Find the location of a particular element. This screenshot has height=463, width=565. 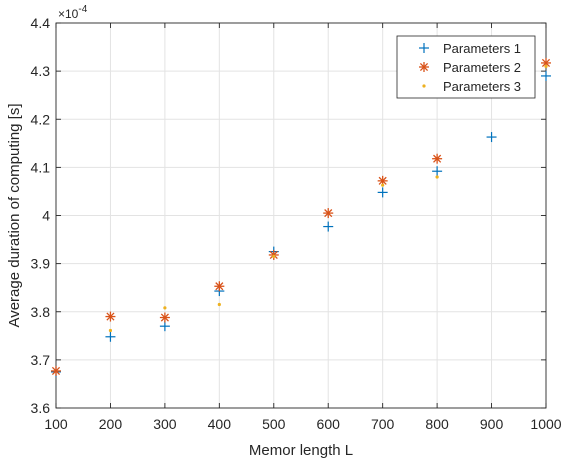

y-tick-label: 4.4 is located at coordinates (41, 23).